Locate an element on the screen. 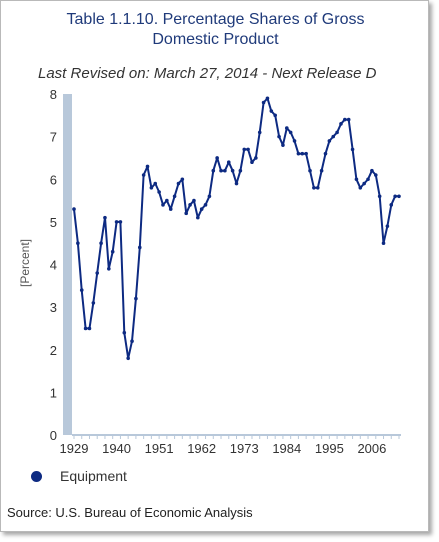  y-tick-label: 5 is located at coordinates (53, 222).